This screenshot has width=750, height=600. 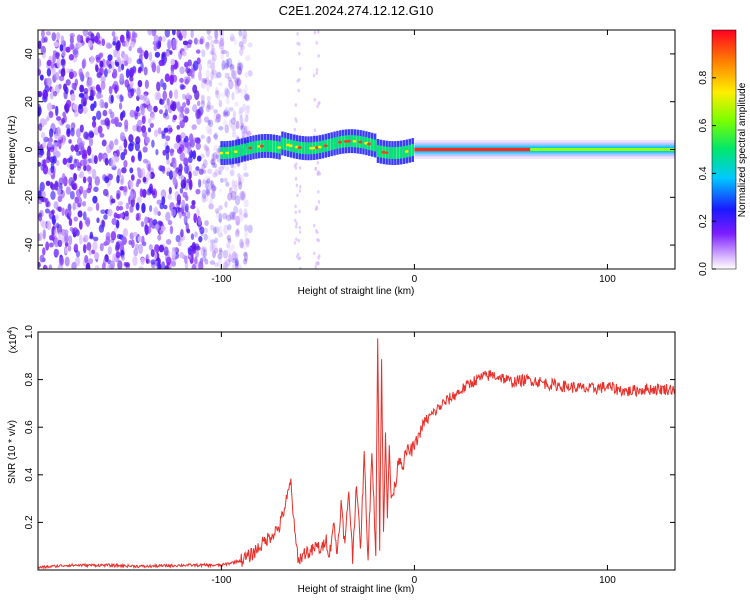 What do you see at coordinates (356, 291) in the screenshot?
I see `spectrogram-xlabel: Height of straight line (km)` at bounding box center [356, 291].